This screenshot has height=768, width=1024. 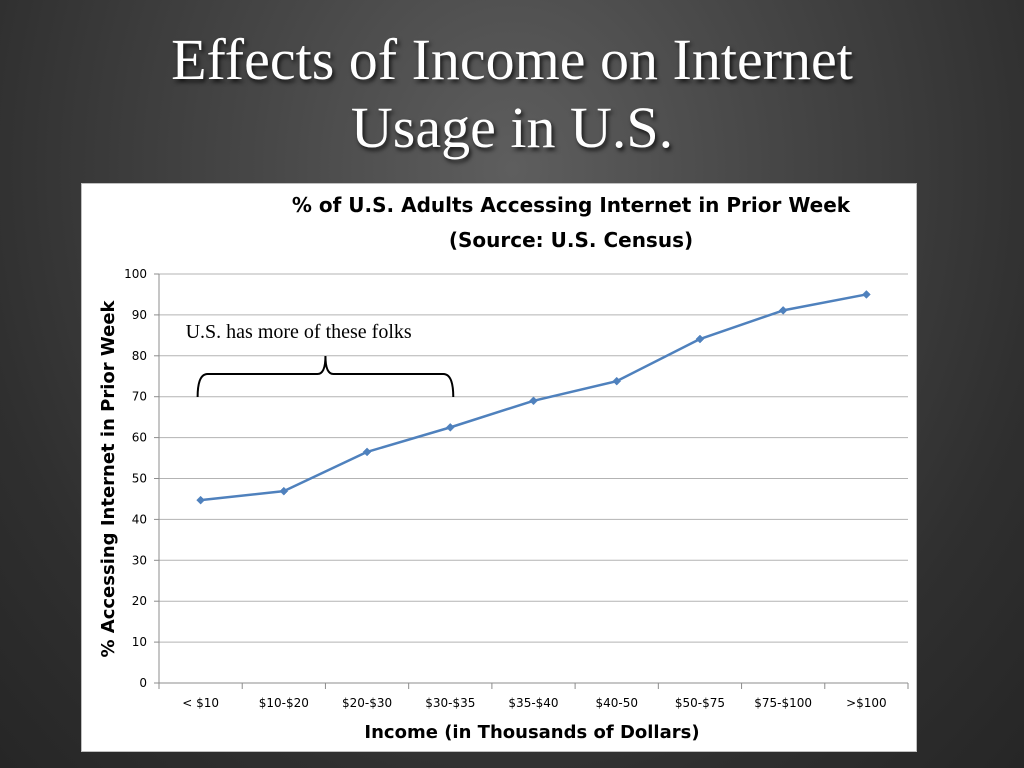 What do you see at coordinates (108, 478) in the screenshot?
I see `y-axis-title: % Accessing Internet in Prior Week` at bounding box center [108, 478].